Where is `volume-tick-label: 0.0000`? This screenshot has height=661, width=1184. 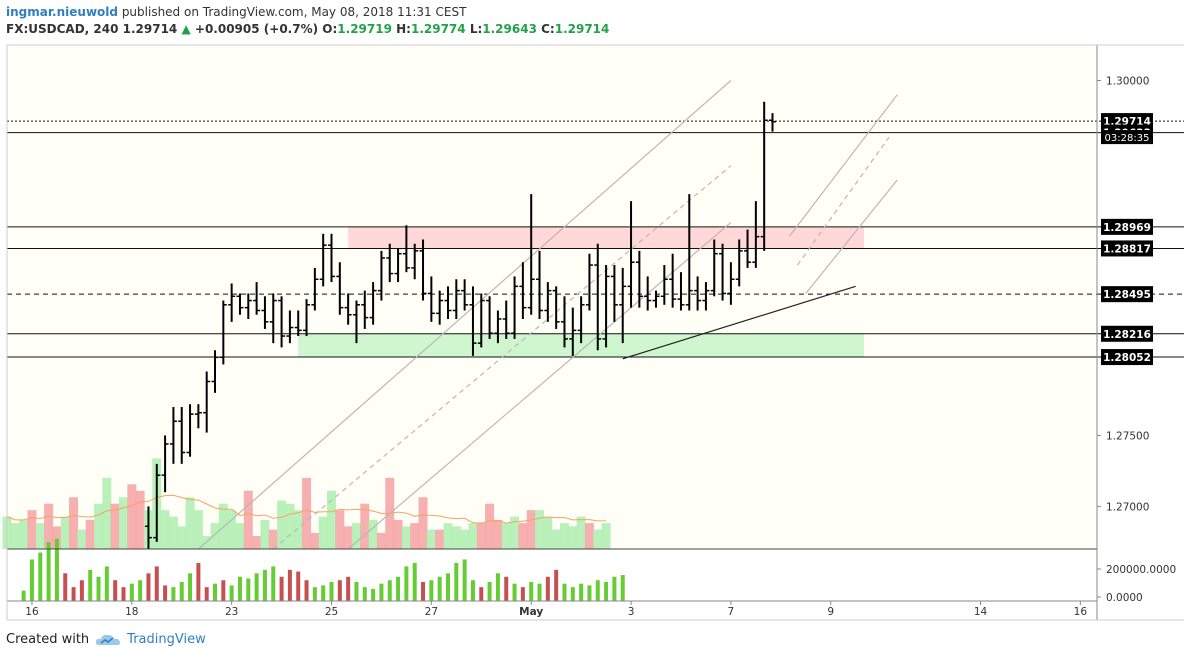 volume-tick-label: 0.0000 is located at coordinates (1124, 598).